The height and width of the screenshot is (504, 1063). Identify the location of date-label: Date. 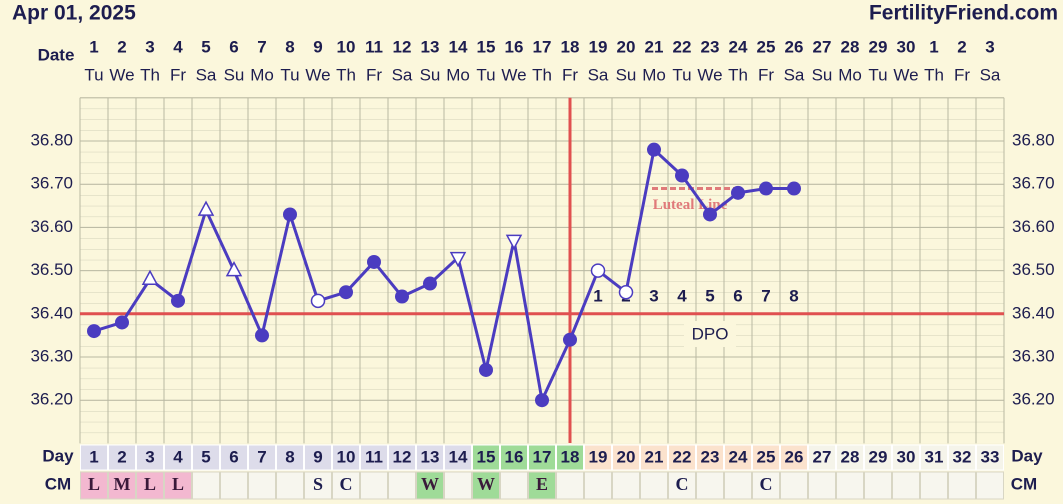
(56, 54).